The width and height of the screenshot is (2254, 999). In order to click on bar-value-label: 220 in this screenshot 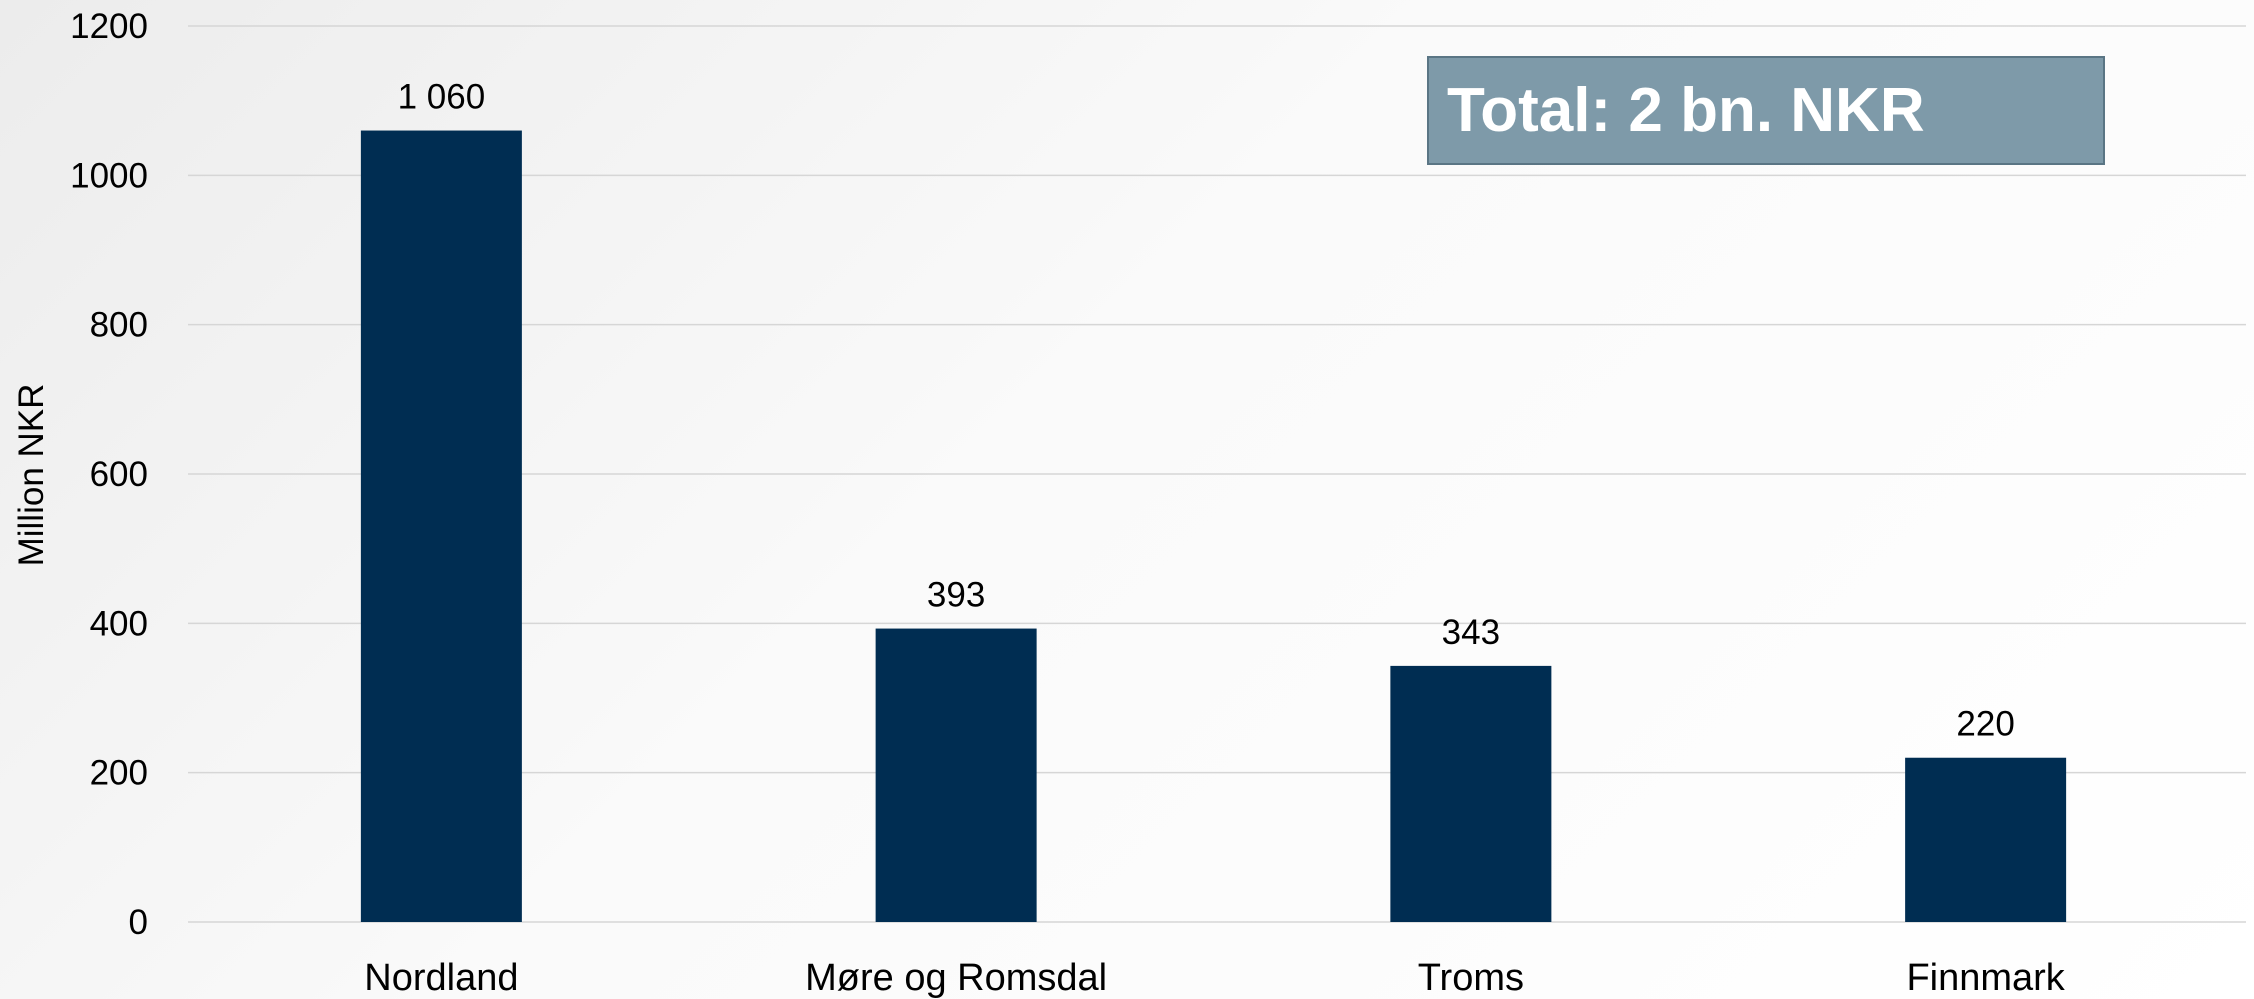, I will do `click(1985, 724)`.